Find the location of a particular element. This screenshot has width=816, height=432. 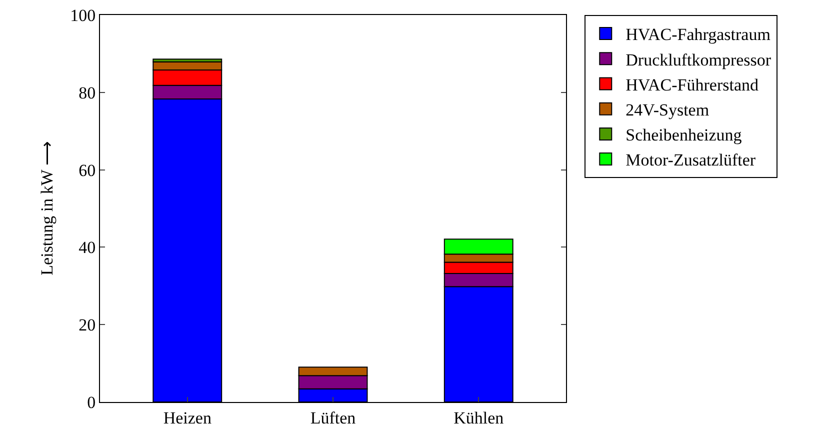

x-tick-label: Heizen is located at coordinates (187, 418).